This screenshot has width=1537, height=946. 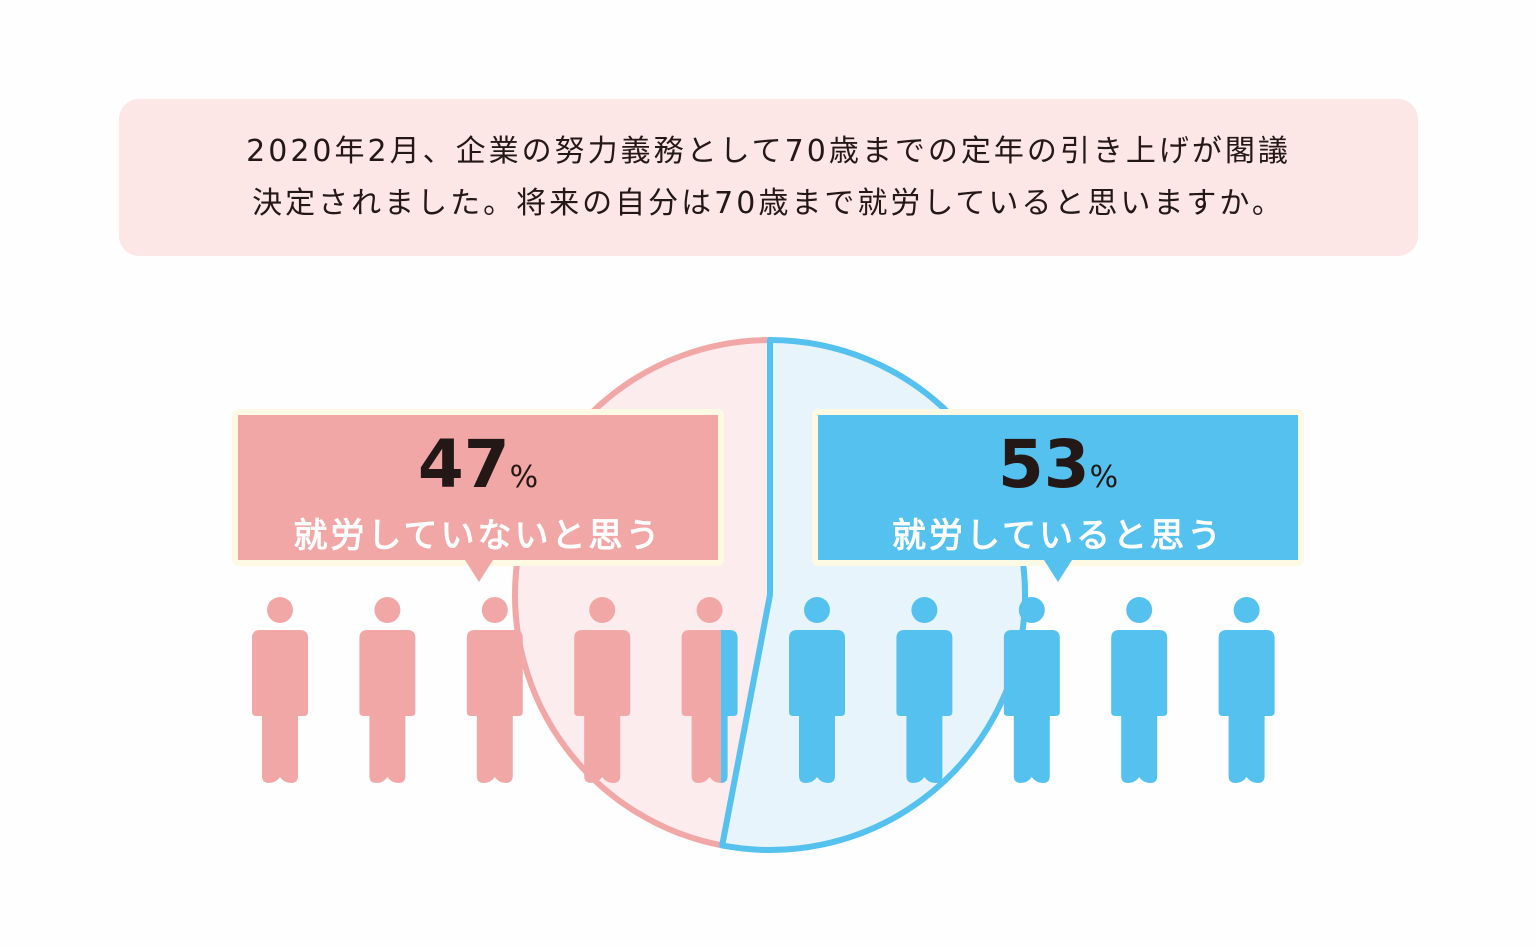 What do you see at coordinates (1058, 536) in the screenshot?
I see `label-working: 就労していると思う` at bounding box center [1058, 536].